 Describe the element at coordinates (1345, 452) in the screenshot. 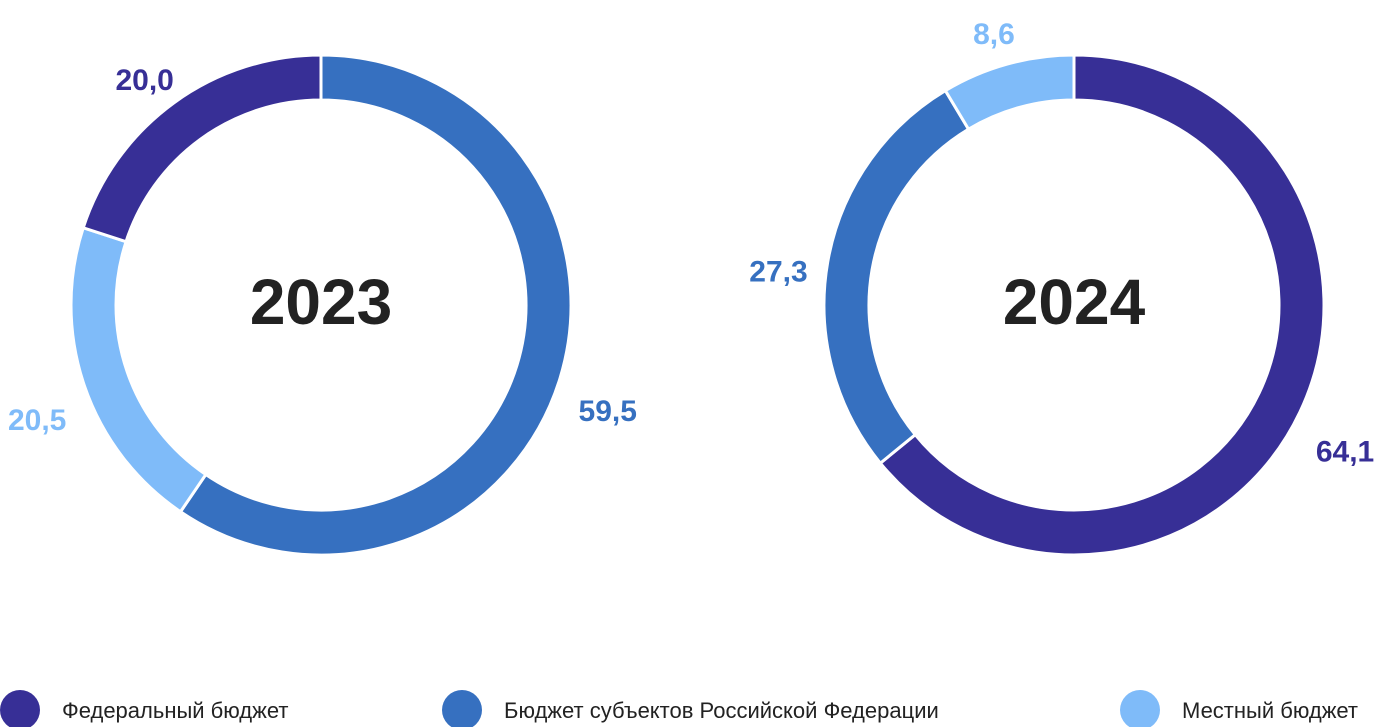

I see `data-label: 64,1` at that location.